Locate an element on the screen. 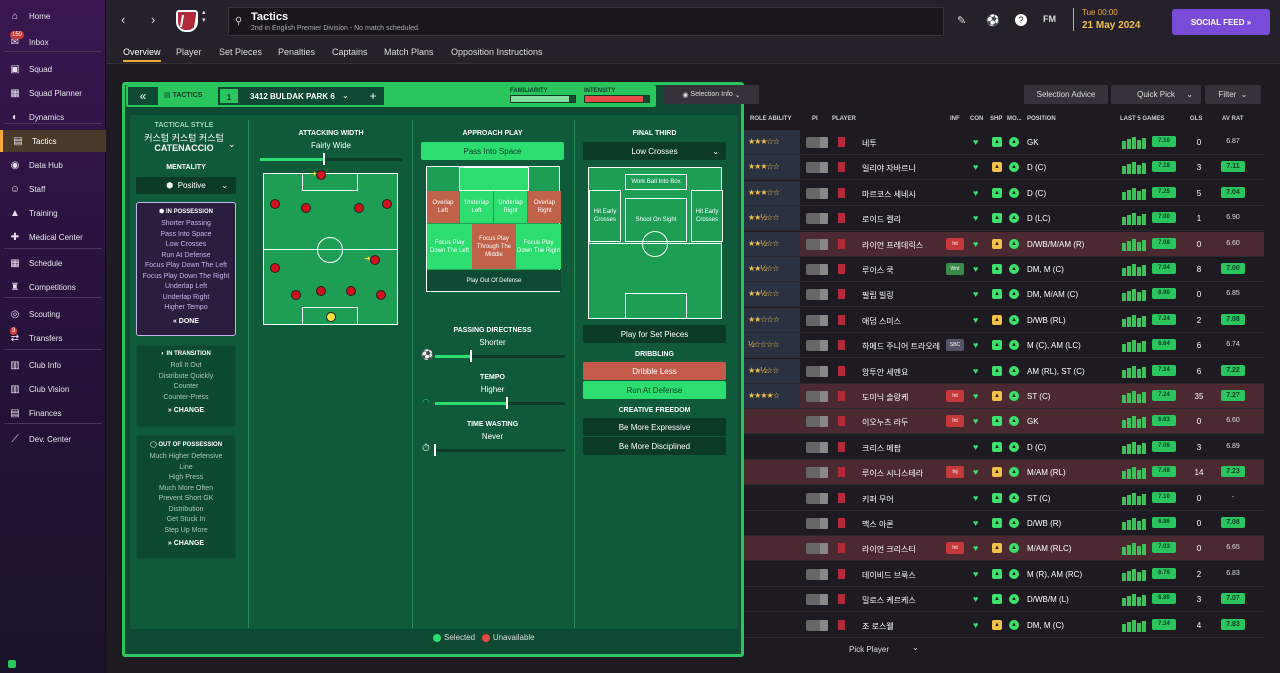 The image size is (1280, 673). col-avg-rating: AV RAT is located at coordinates (1233, 119).